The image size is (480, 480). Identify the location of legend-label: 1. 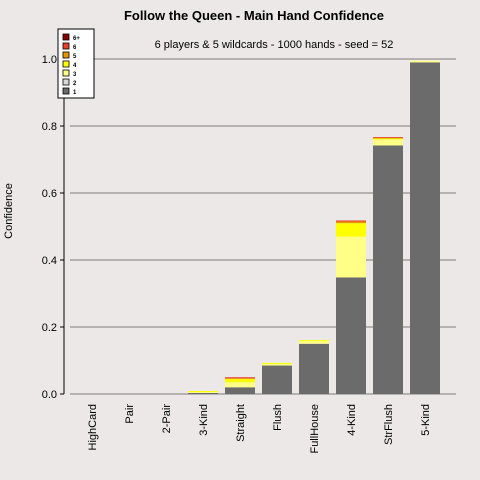
(75, 93).